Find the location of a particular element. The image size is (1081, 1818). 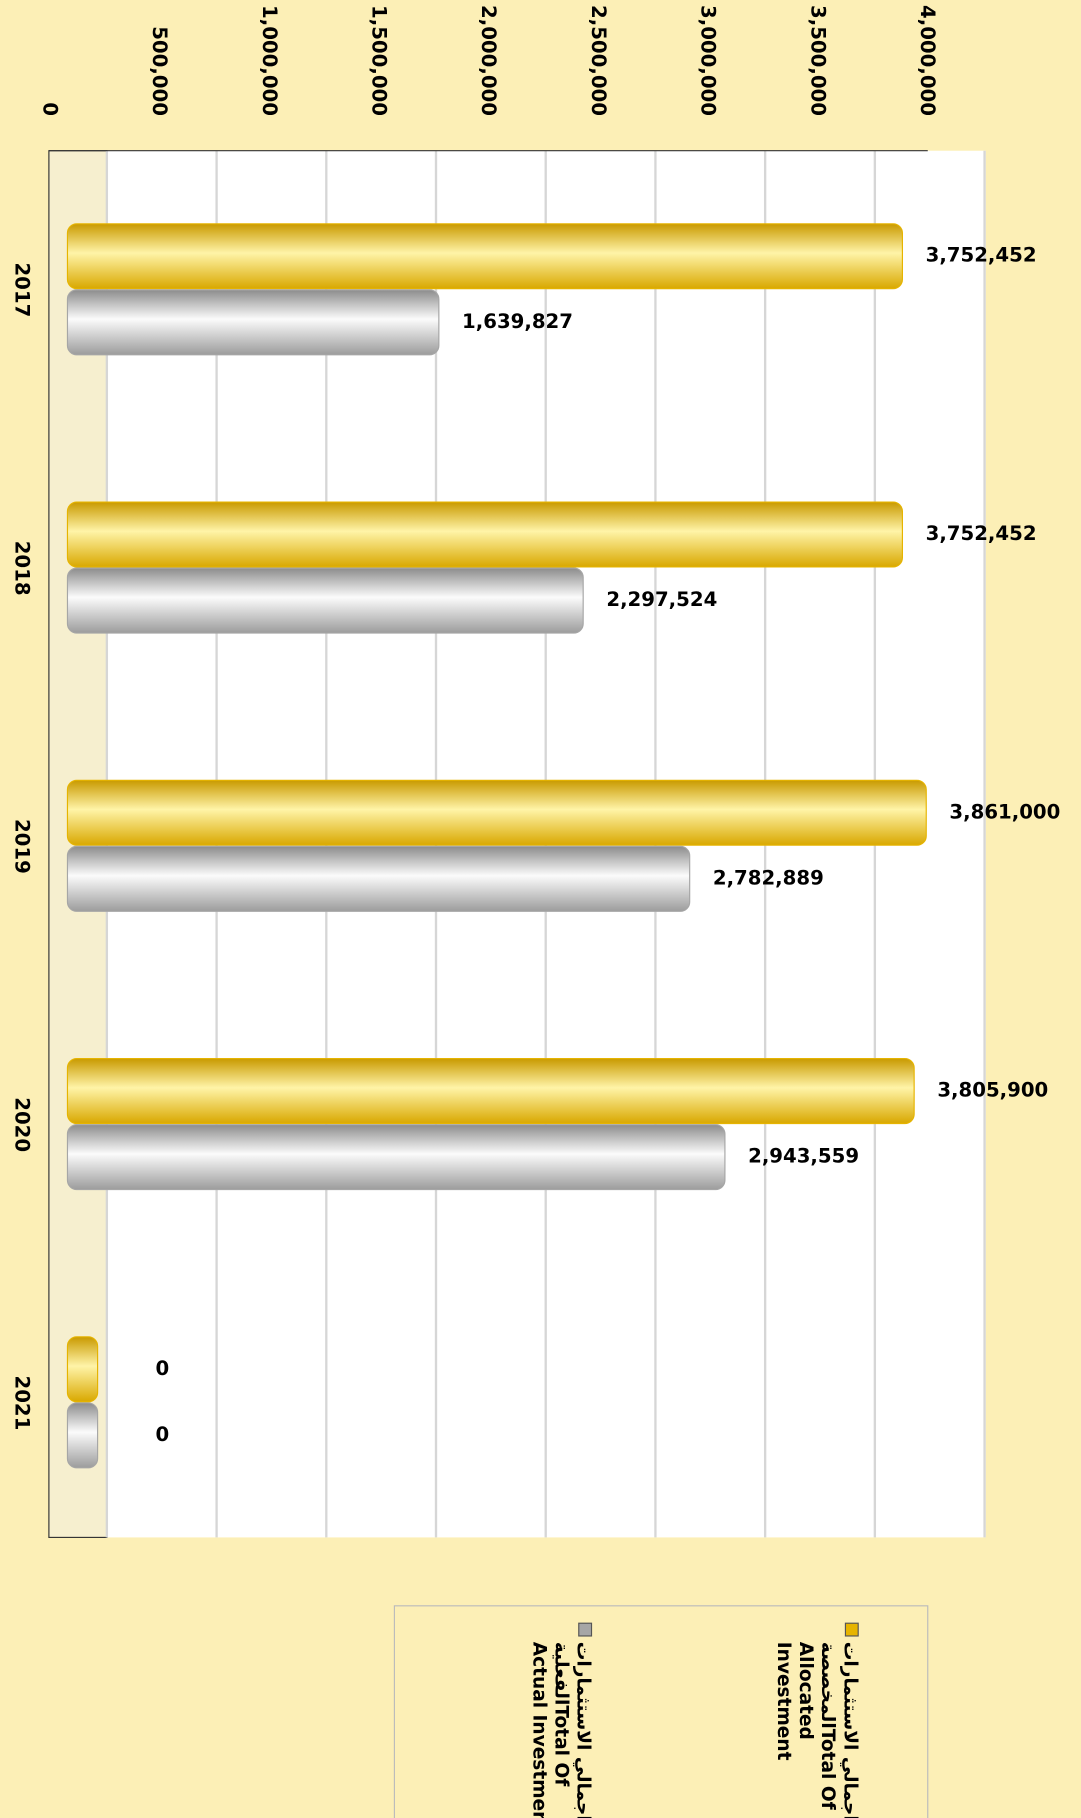

y-tick-label: 1,500,000 is located at coordinates (379, 60).